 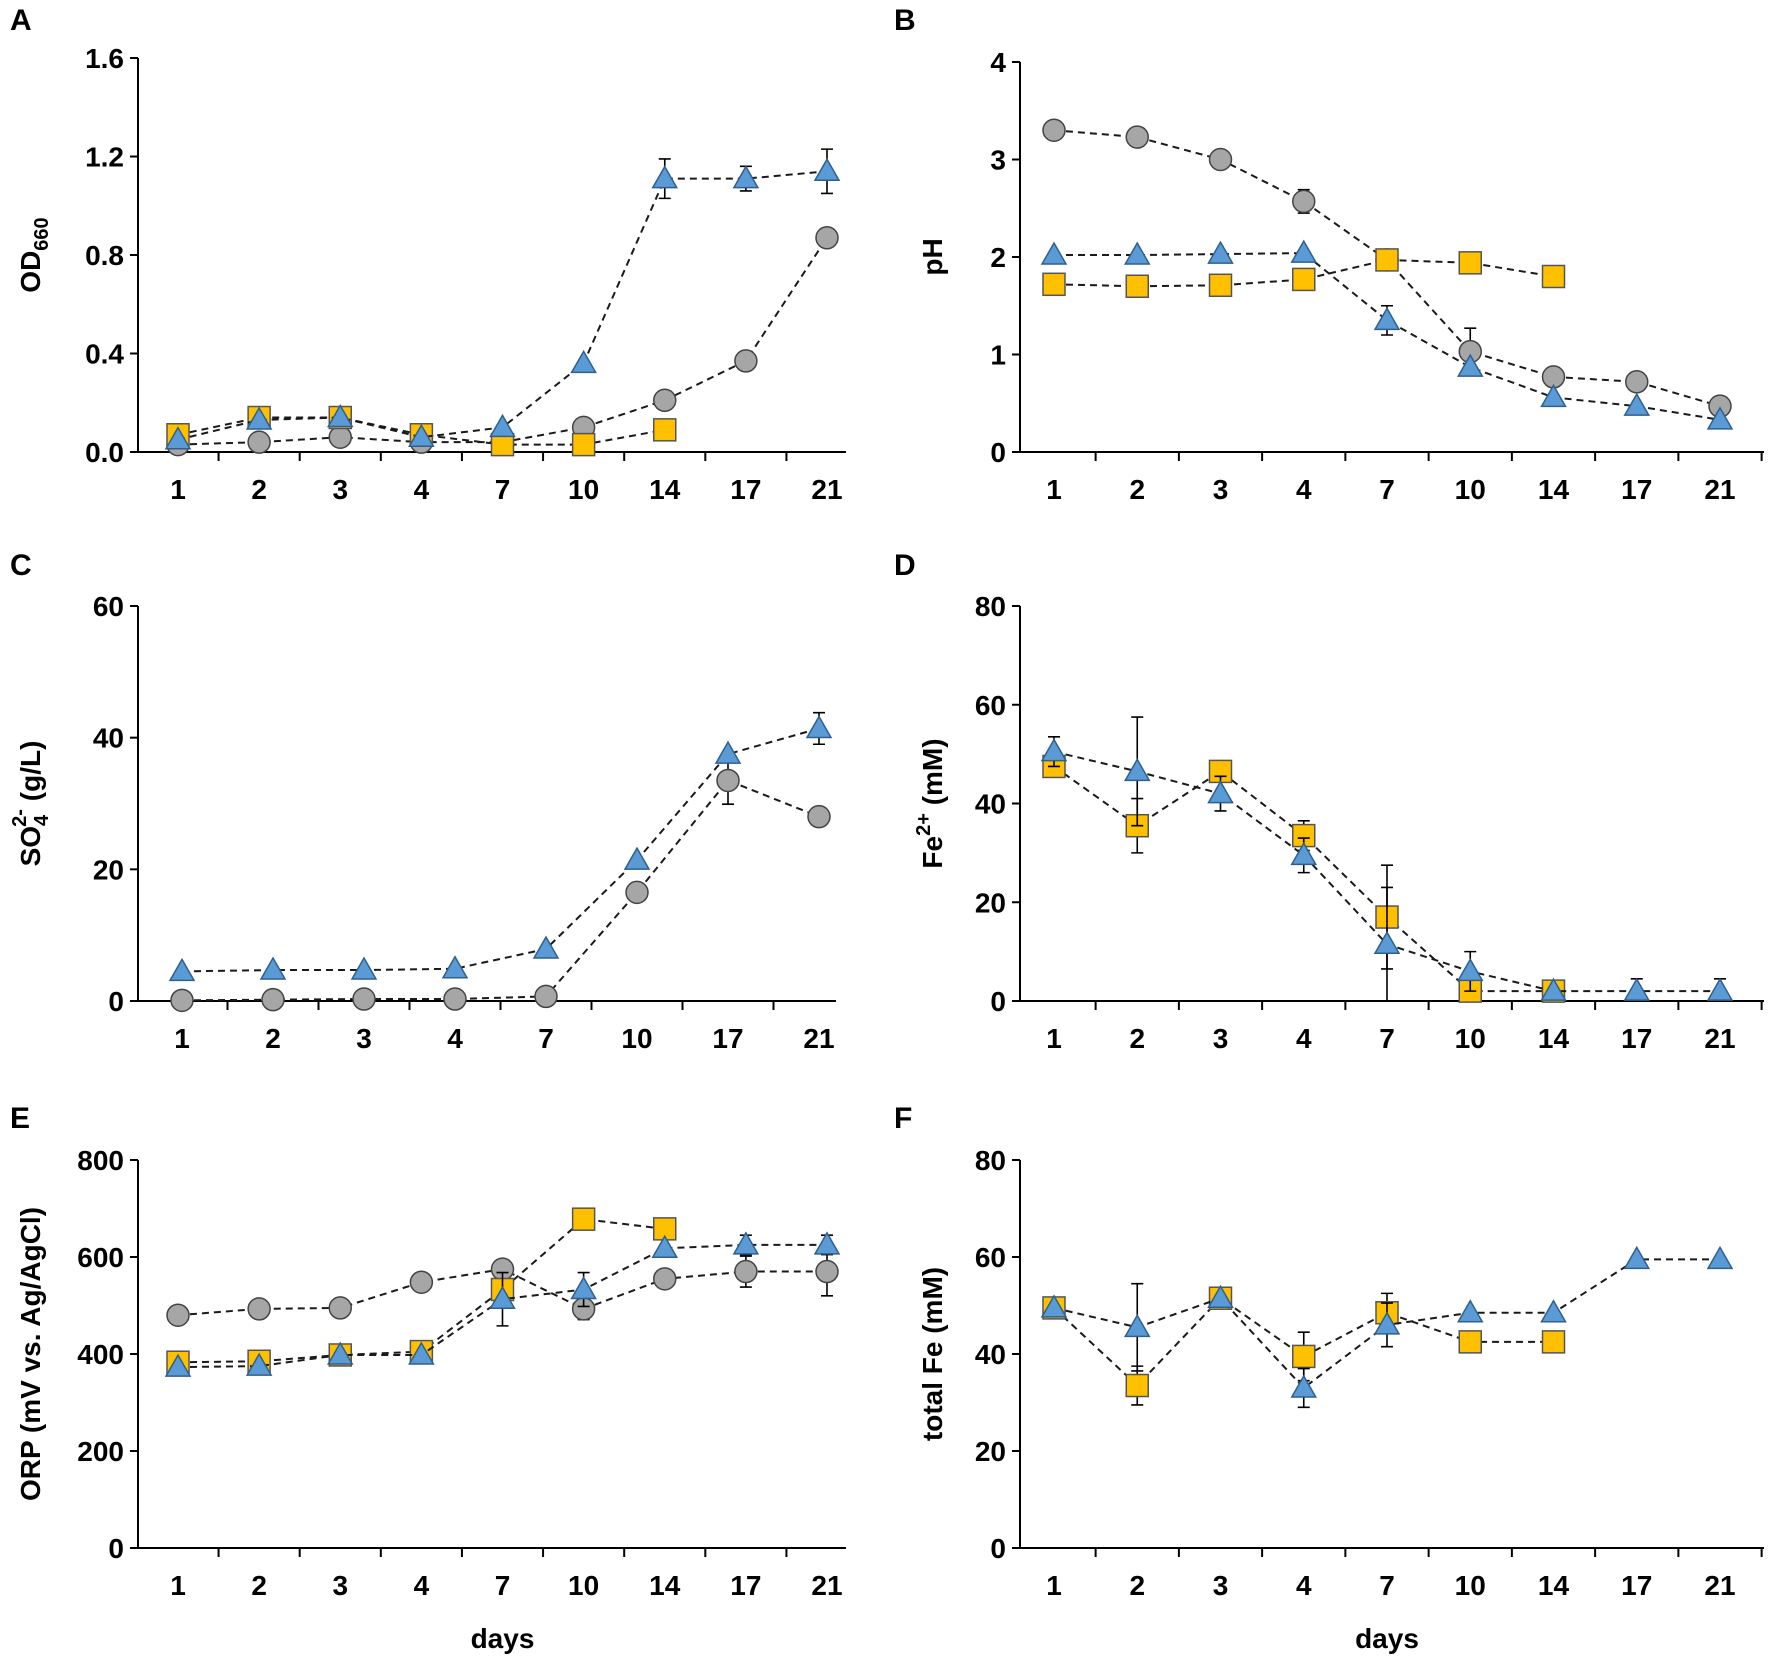 What do you see at coordinates (104, 452) in the screenshot?
I see `y-tick-label: 0.0` at bounding box center [104, 452].